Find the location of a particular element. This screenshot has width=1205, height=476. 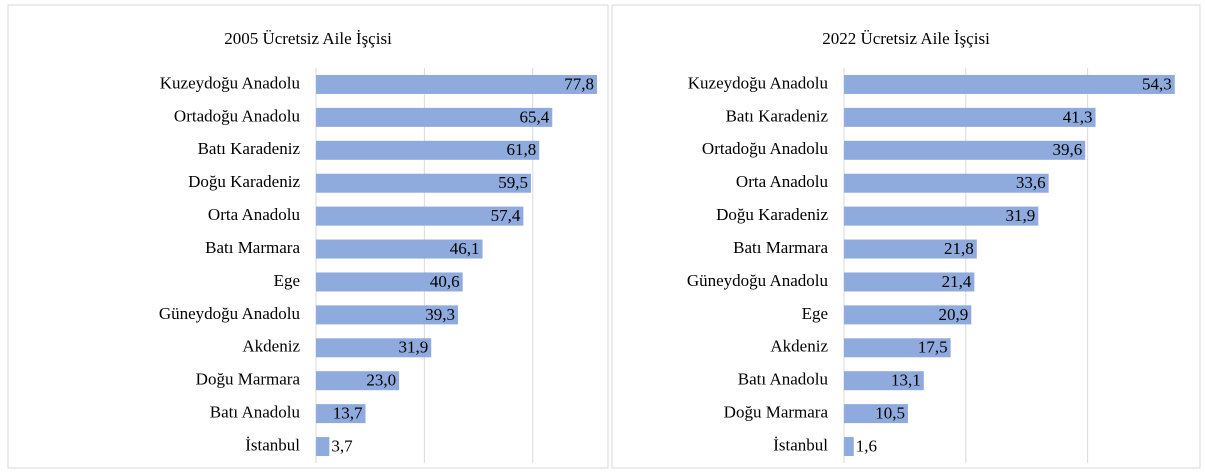

value-label: 54,3 is located at coordinates (1157, 83).